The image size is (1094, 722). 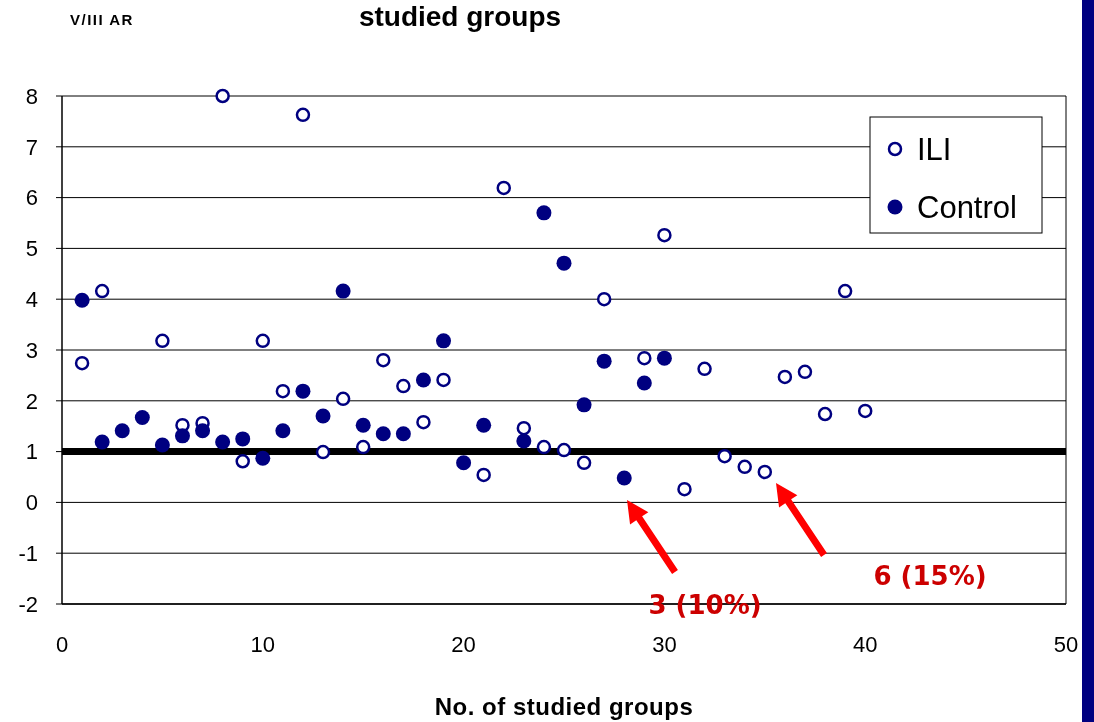 I want to click on y-tick-label: 0, so click(x=31, y=503).